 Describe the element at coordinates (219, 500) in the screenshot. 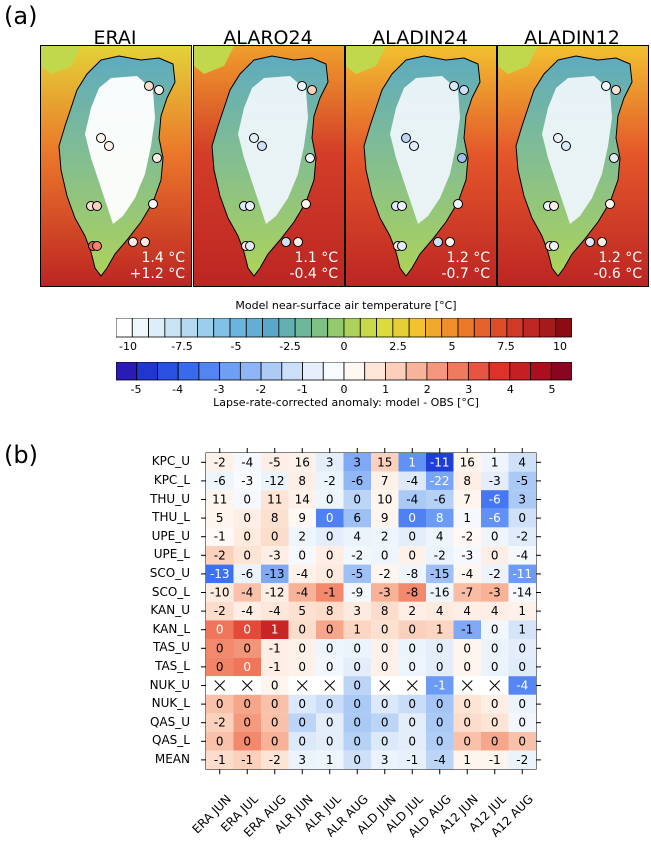

I see `heatmap-cell-value: 11` at that location.